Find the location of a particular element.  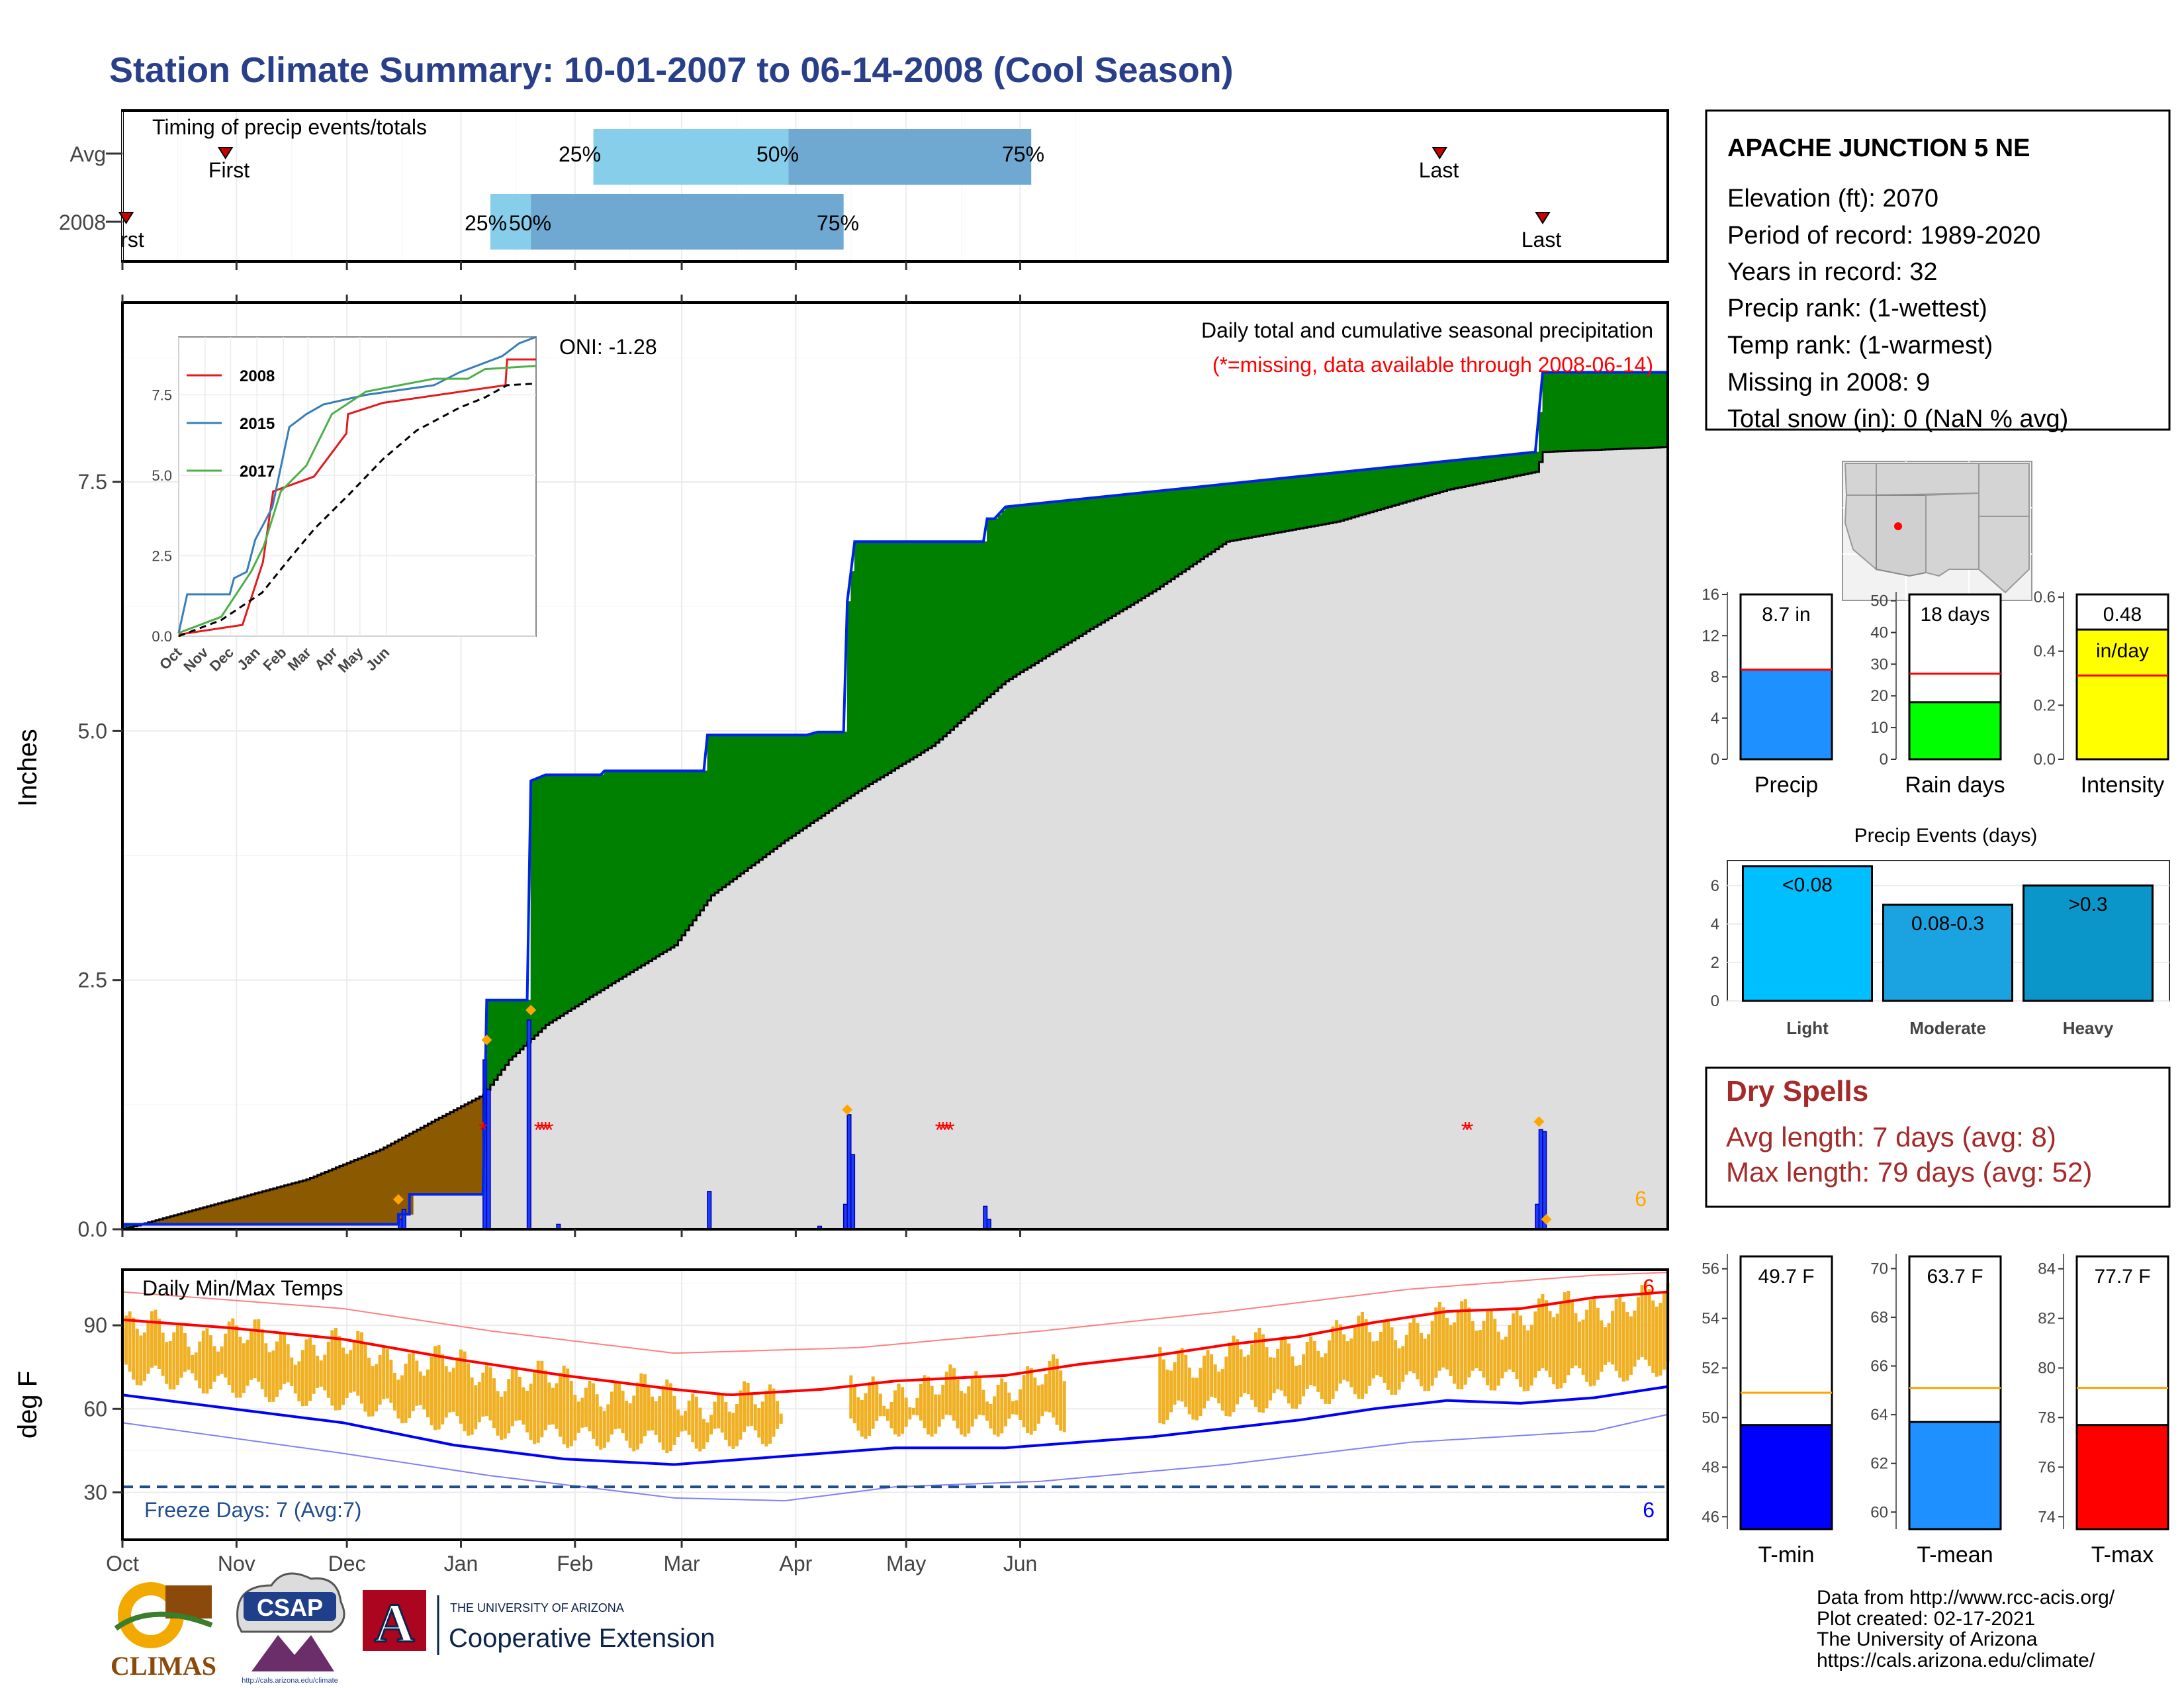

temp-y-tick-label: 66 is located at coordinates (1879, 1367).